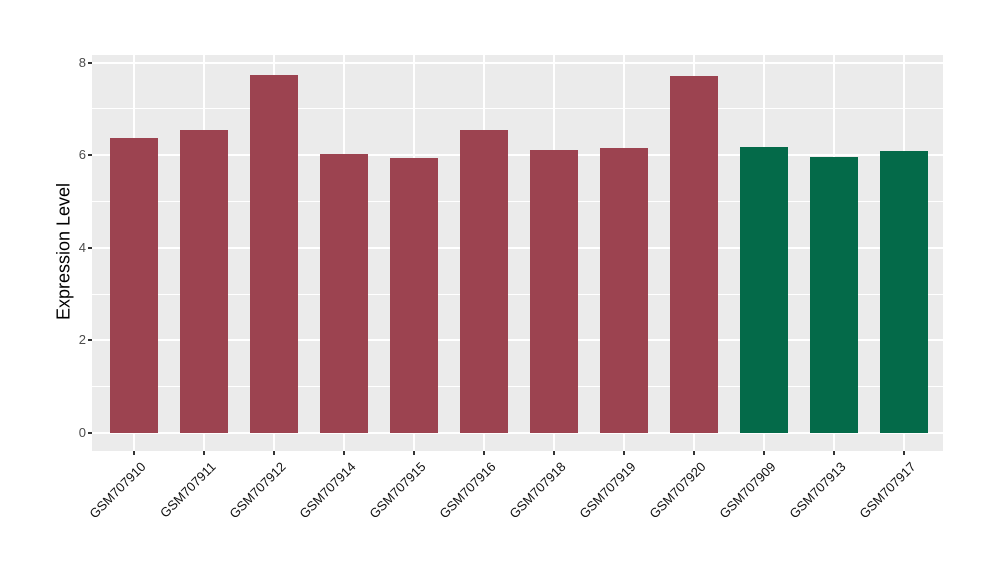 The width and height of the screenshot is (1000, 580). What do you see at coordinates (82, 62) in the screenshot?
I see `y-tick-label: 8` at bounding box center [82, 62].